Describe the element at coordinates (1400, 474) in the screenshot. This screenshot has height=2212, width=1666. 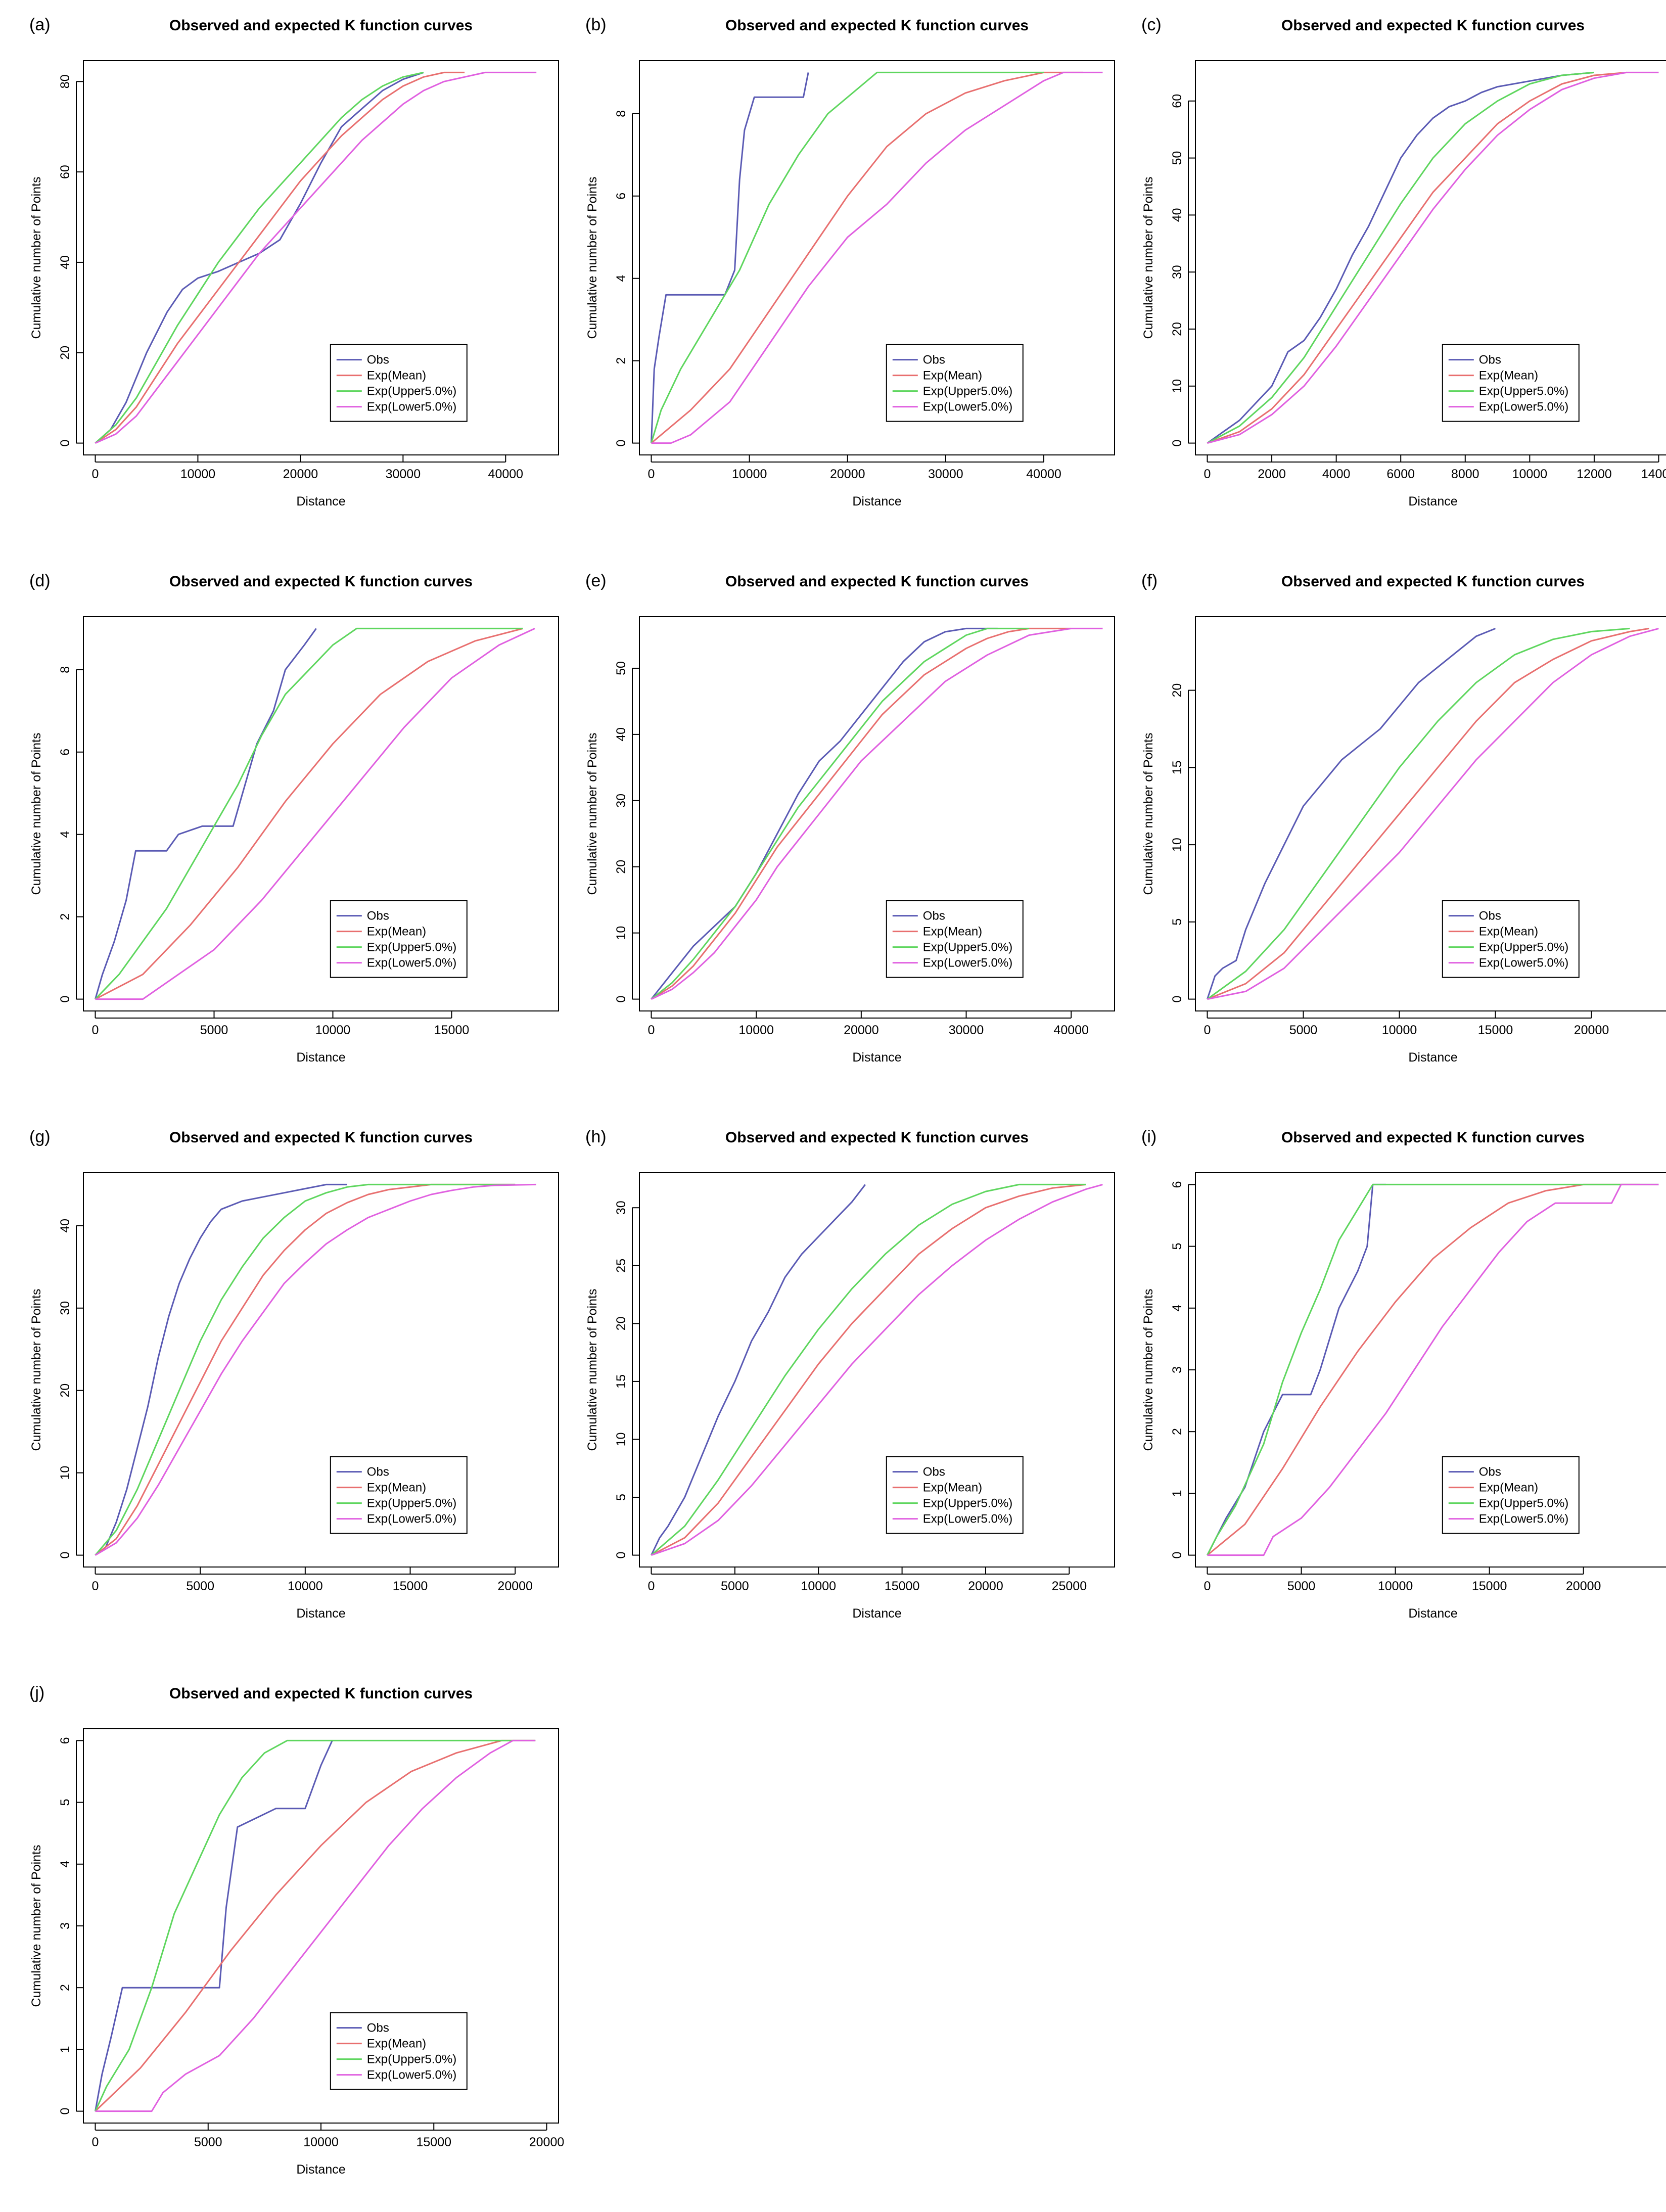
I see `x-tick-label: 6000` at that location.